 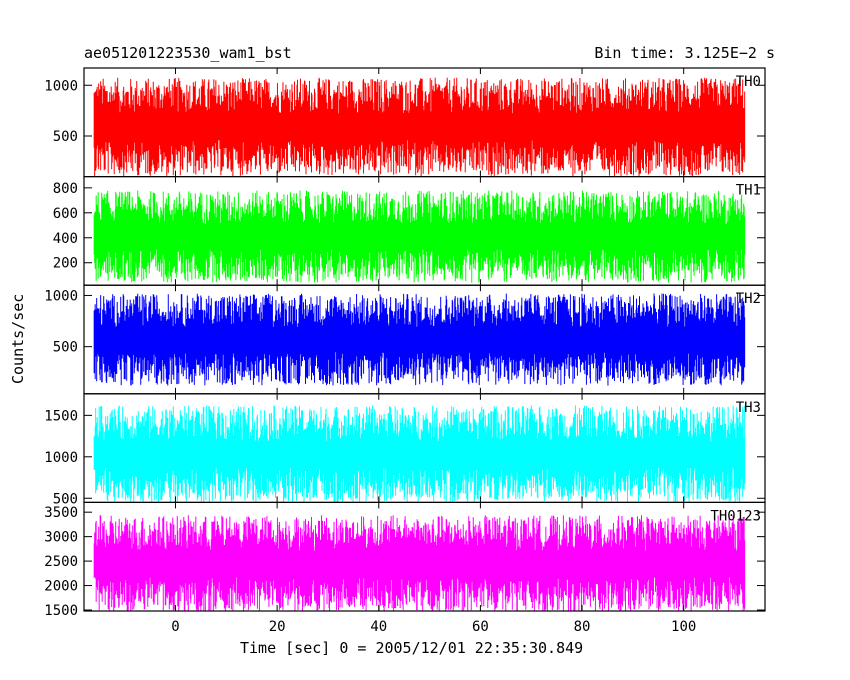 What do you see at coordinates (61, 587) in the screenshot?
I see `y-tick-label: 2000` at bounding box center [61, 587].